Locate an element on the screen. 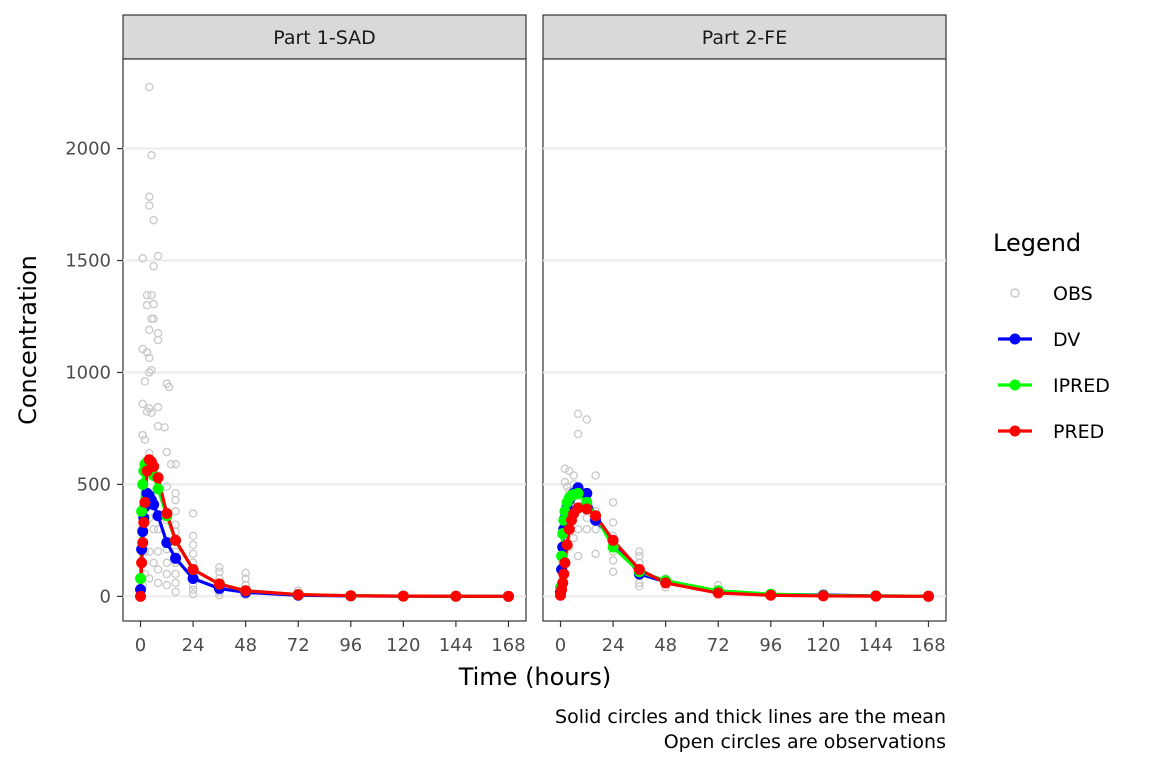 The image size is (1152, 768). y-tick-label: 500 is located at coordinates (94, 484).